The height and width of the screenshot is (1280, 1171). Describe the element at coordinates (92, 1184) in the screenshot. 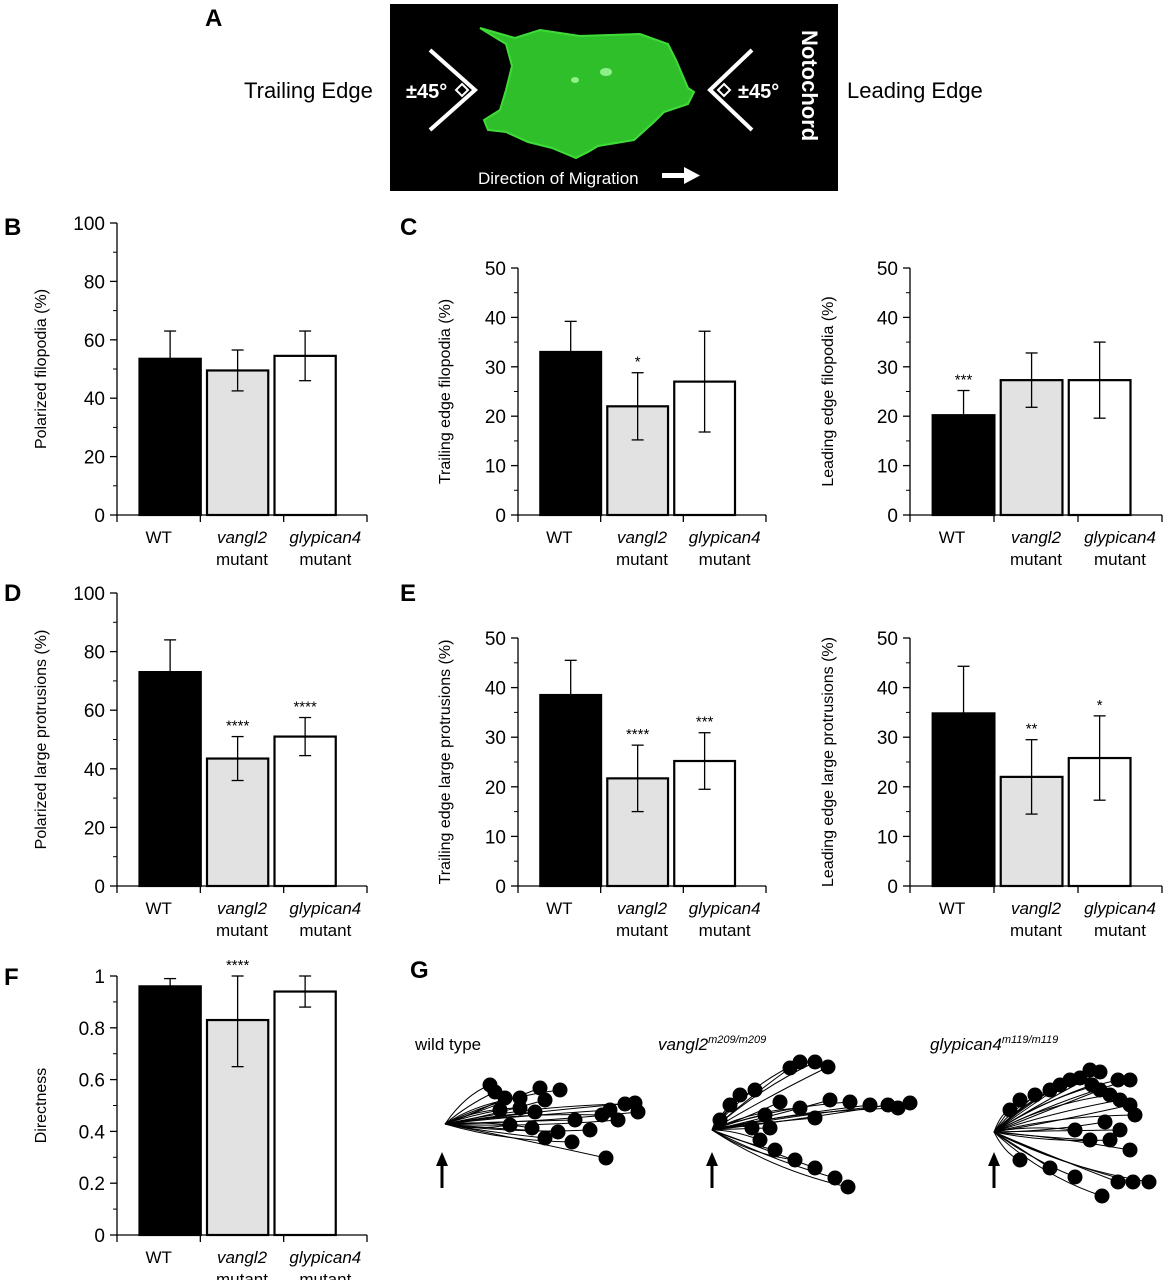

I see `y-tick-label: 0.2` at that location.